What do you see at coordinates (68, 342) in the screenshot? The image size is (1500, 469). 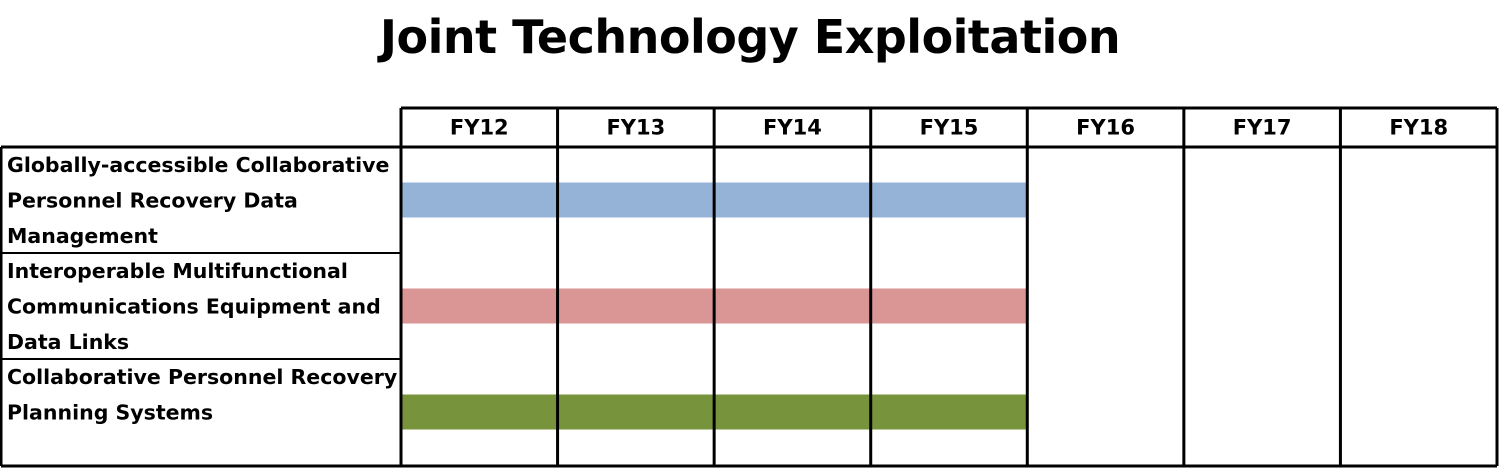 I see `task-label: Data Links` at bounding box center [68, 342].